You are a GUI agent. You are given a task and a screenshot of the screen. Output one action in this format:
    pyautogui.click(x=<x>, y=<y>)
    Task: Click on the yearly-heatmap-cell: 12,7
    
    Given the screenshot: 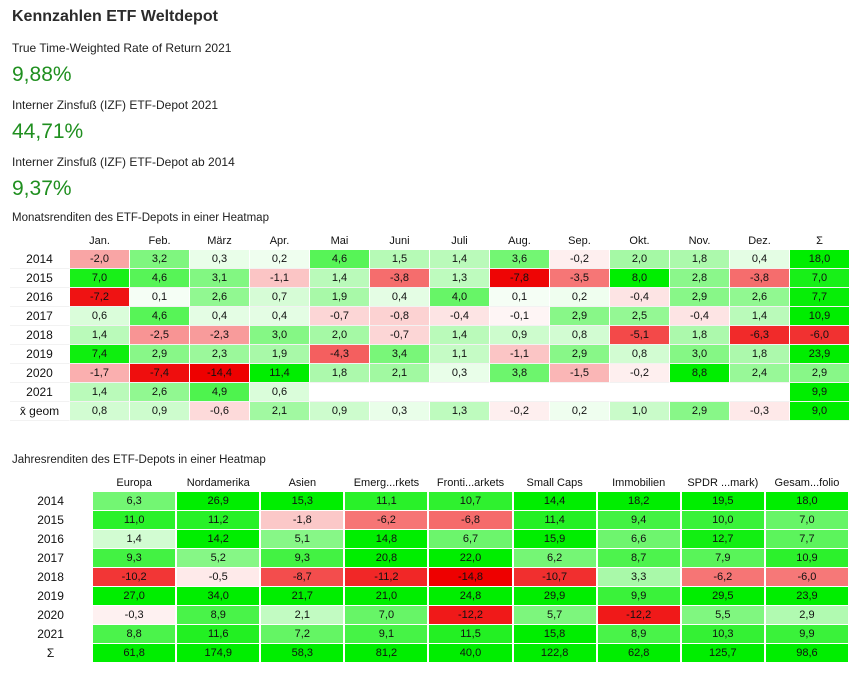 What is the action you would take?
    pyautogui.click(x=723, y=539)
    